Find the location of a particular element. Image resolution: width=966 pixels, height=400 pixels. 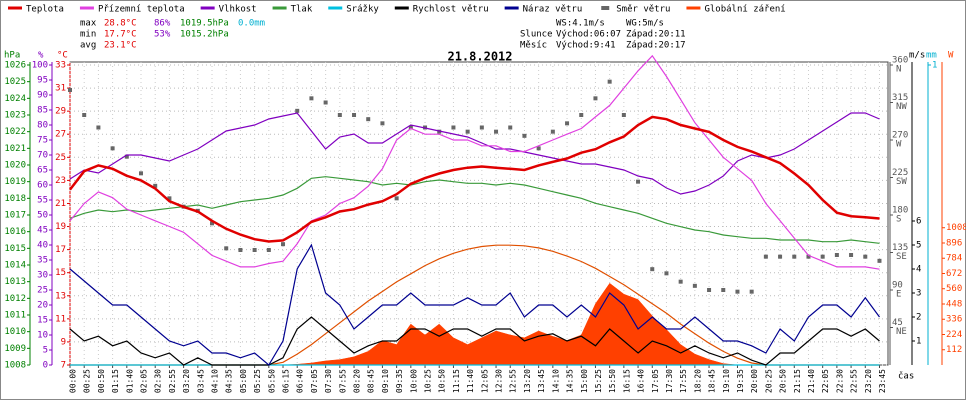

x-tick-label: 01:15 is located at coordinates (115, 381).